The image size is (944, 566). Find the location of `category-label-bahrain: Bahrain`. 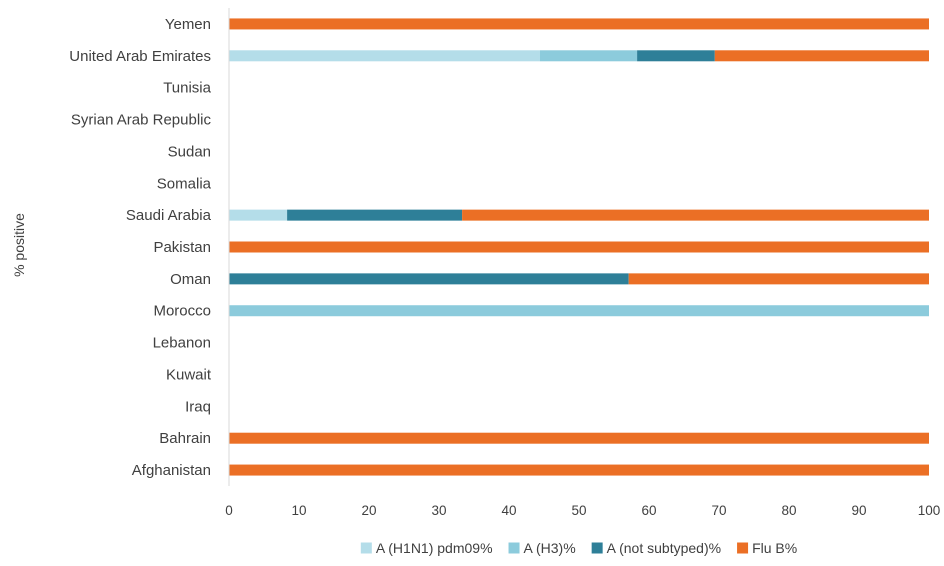

category-label-bahrain: Bahrain is located at coordinates (185, 438).